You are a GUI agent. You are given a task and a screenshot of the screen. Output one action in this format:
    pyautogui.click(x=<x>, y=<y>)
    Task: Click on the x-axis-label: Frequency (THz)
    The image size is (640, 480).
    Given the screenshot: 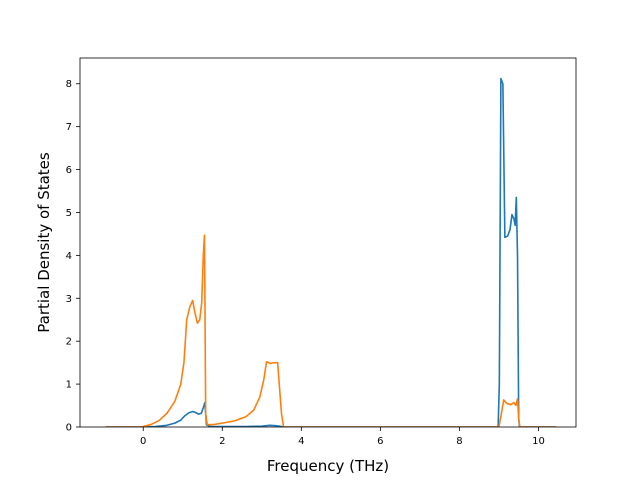 What is the action you would take?
    pyautogui.click(x=328, y=466)
    